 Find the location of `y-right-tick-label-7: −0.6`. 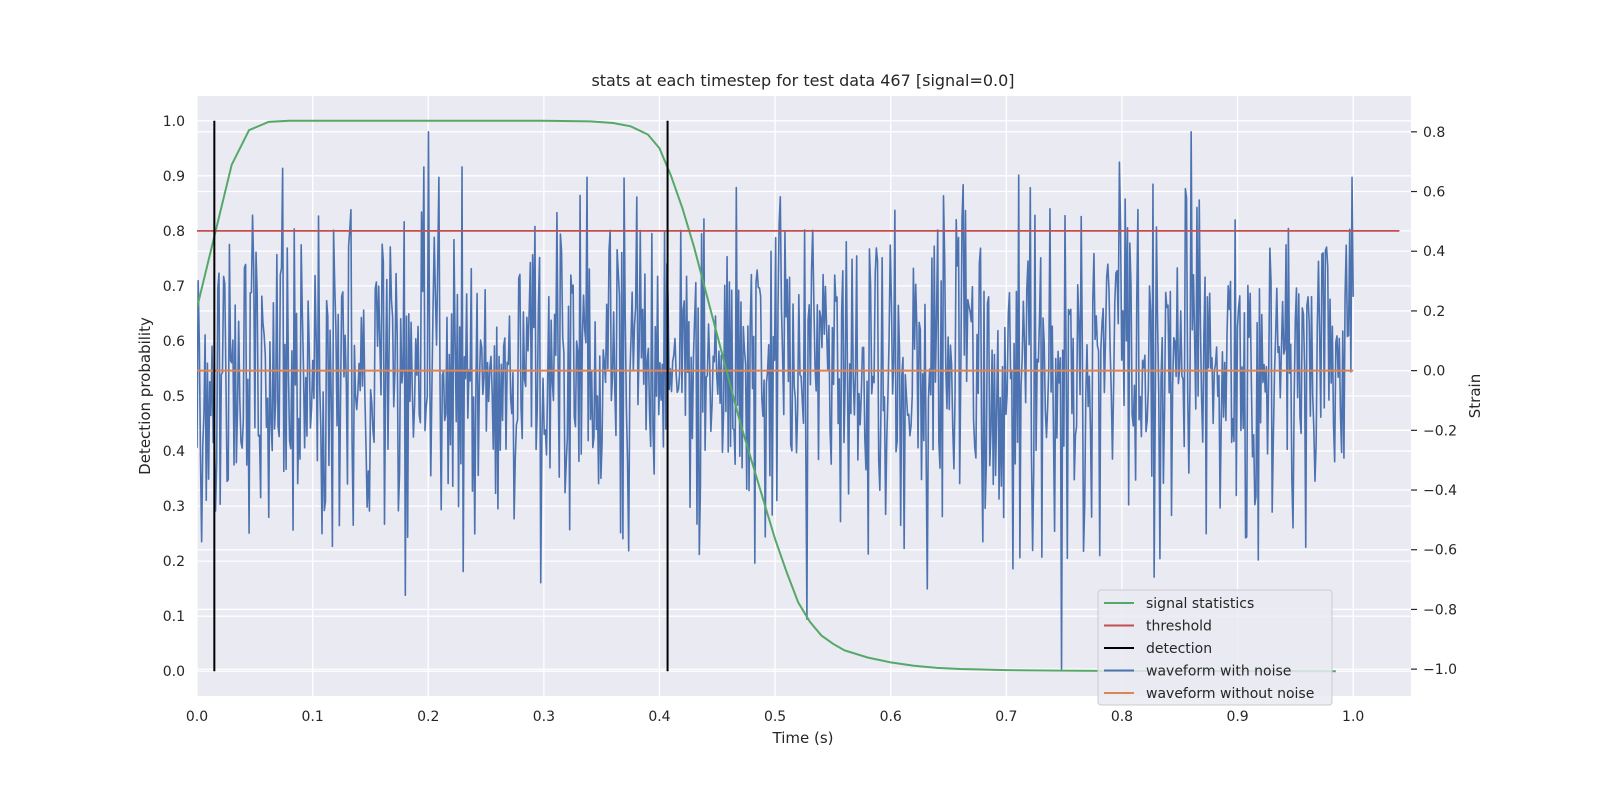

y-right-tick-label-7: −0.6 is located at coordinates (1440, 551).